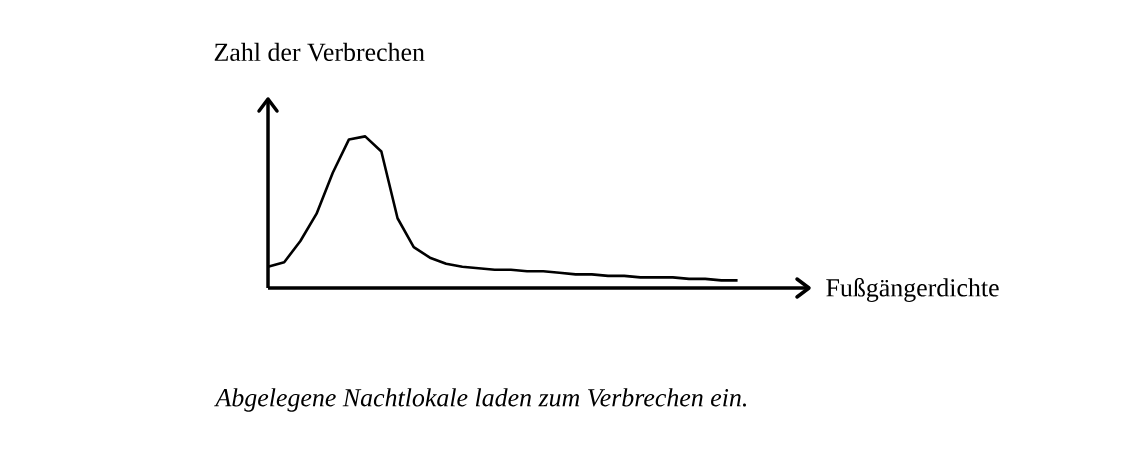 This screenshot has height=451, width=1148. What do you see at coordinates (319, 52) in the screenshot?
I see `y-axis-title: Zahl der Verbrechen` at bounding box center [319, 52].